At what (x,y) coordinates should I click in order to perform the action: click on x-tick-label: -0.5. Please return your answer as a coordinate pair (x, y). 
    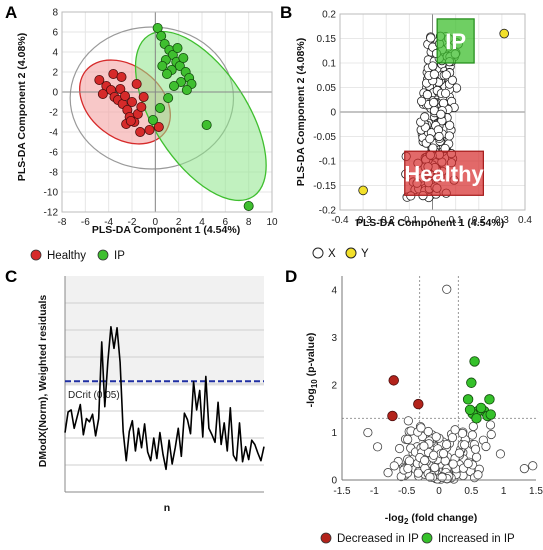
    Looking at the image, I should click on (407, 491).